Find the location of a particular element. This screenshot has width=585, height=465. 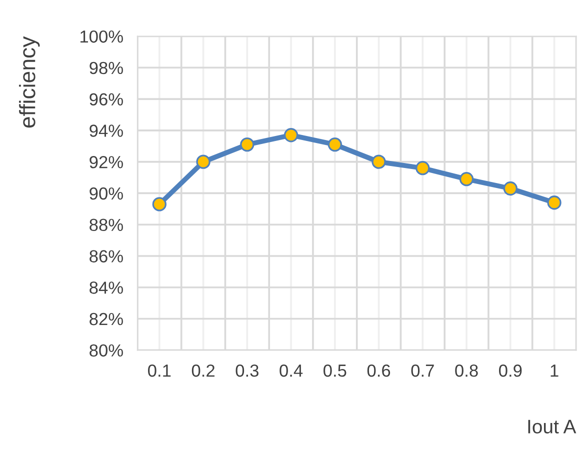

x-tick-label: 0.8 is located at coordinates (466, 370).